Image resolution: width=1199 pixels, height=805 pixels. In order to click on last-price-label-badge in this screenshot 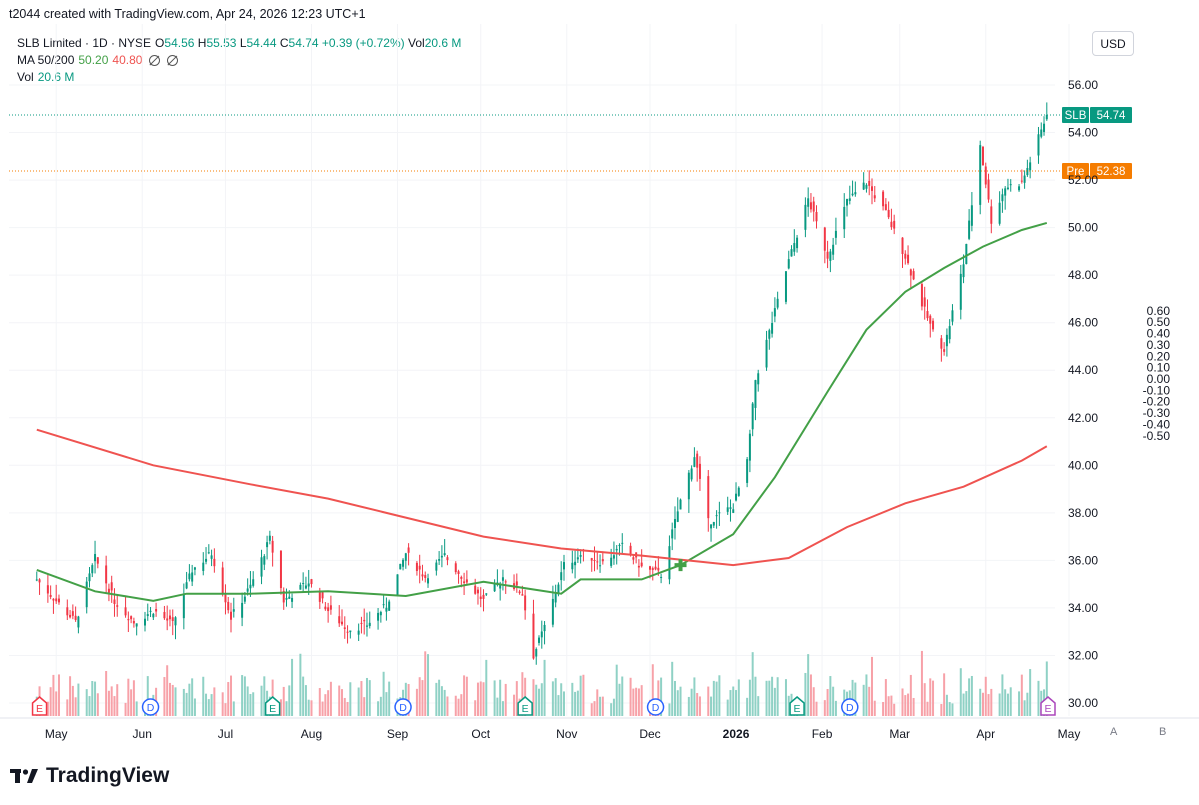, I will do `click(1075, 114)`.